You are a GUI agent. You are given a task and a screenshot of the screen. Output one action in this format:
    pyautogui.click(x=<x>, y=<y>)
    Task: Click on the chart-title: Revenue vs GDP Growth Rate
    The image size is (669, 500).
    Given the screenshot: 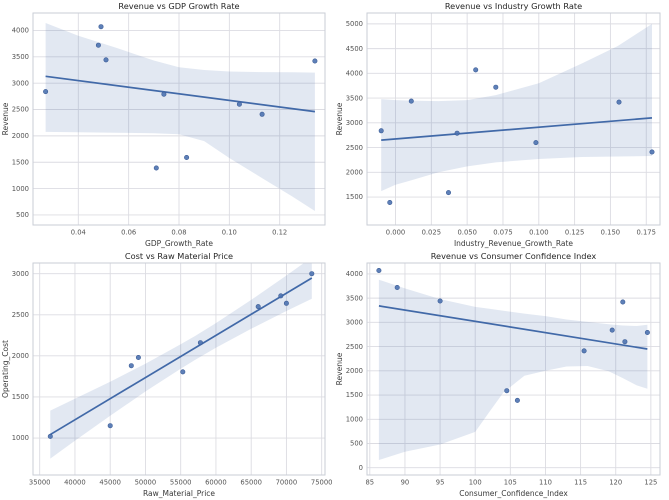 What is the action you would take?
    pyautogui.click(x=178, y=6)
    